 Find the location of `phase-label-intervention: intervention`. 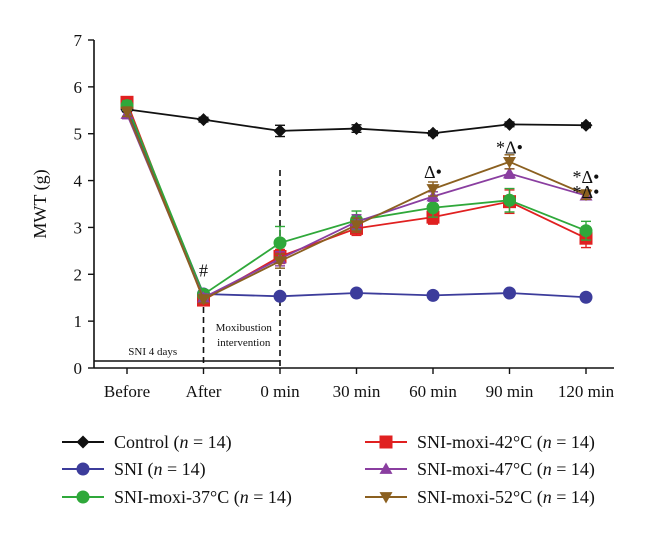

phase-label-intervention: intervention is located at coordinates (244, 343).